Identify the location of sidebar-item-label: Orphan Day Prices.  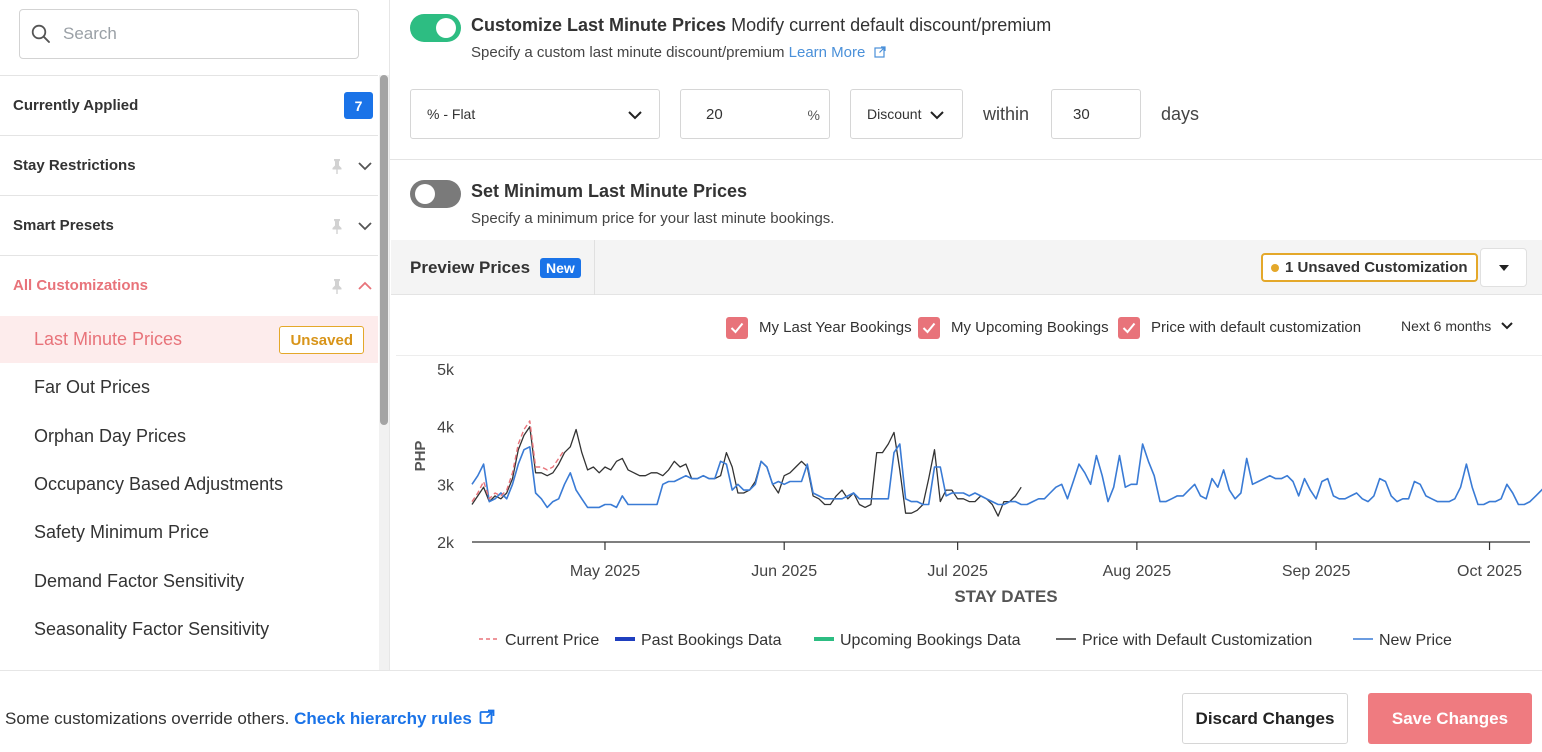
(110, 436).